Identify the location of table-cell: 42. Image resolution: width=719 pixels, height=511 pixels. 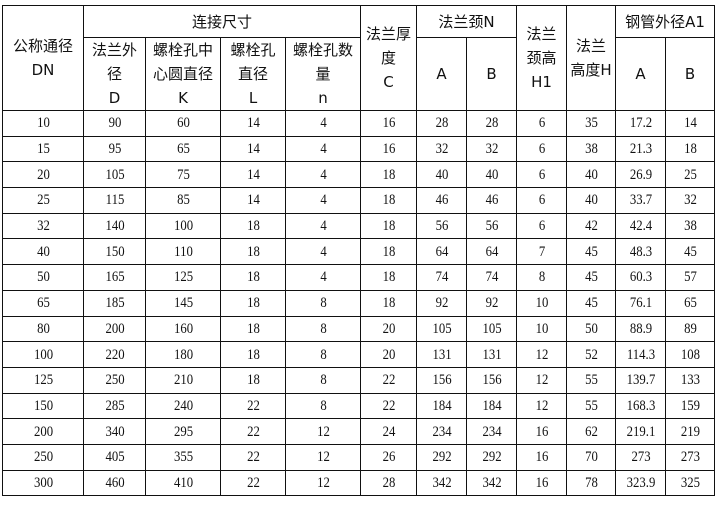
(591, 226).